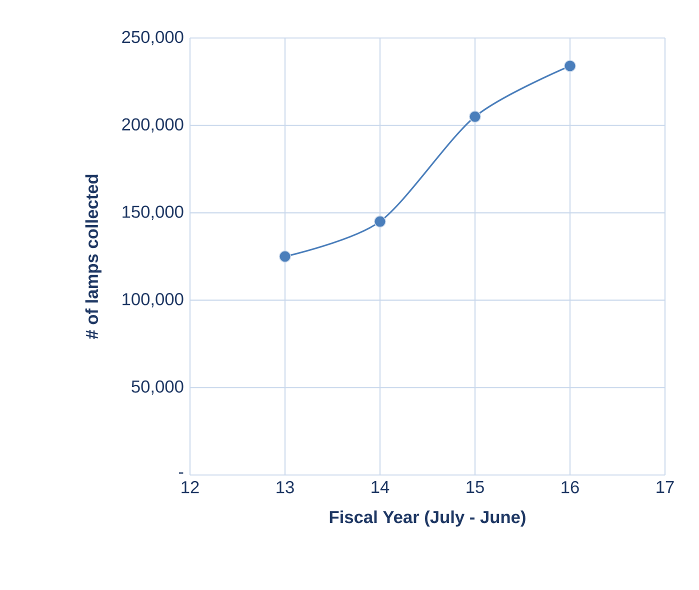 This screenshot has width=699, height=590. I want to click on y-tick-label: 250,000, so click(153, 38).